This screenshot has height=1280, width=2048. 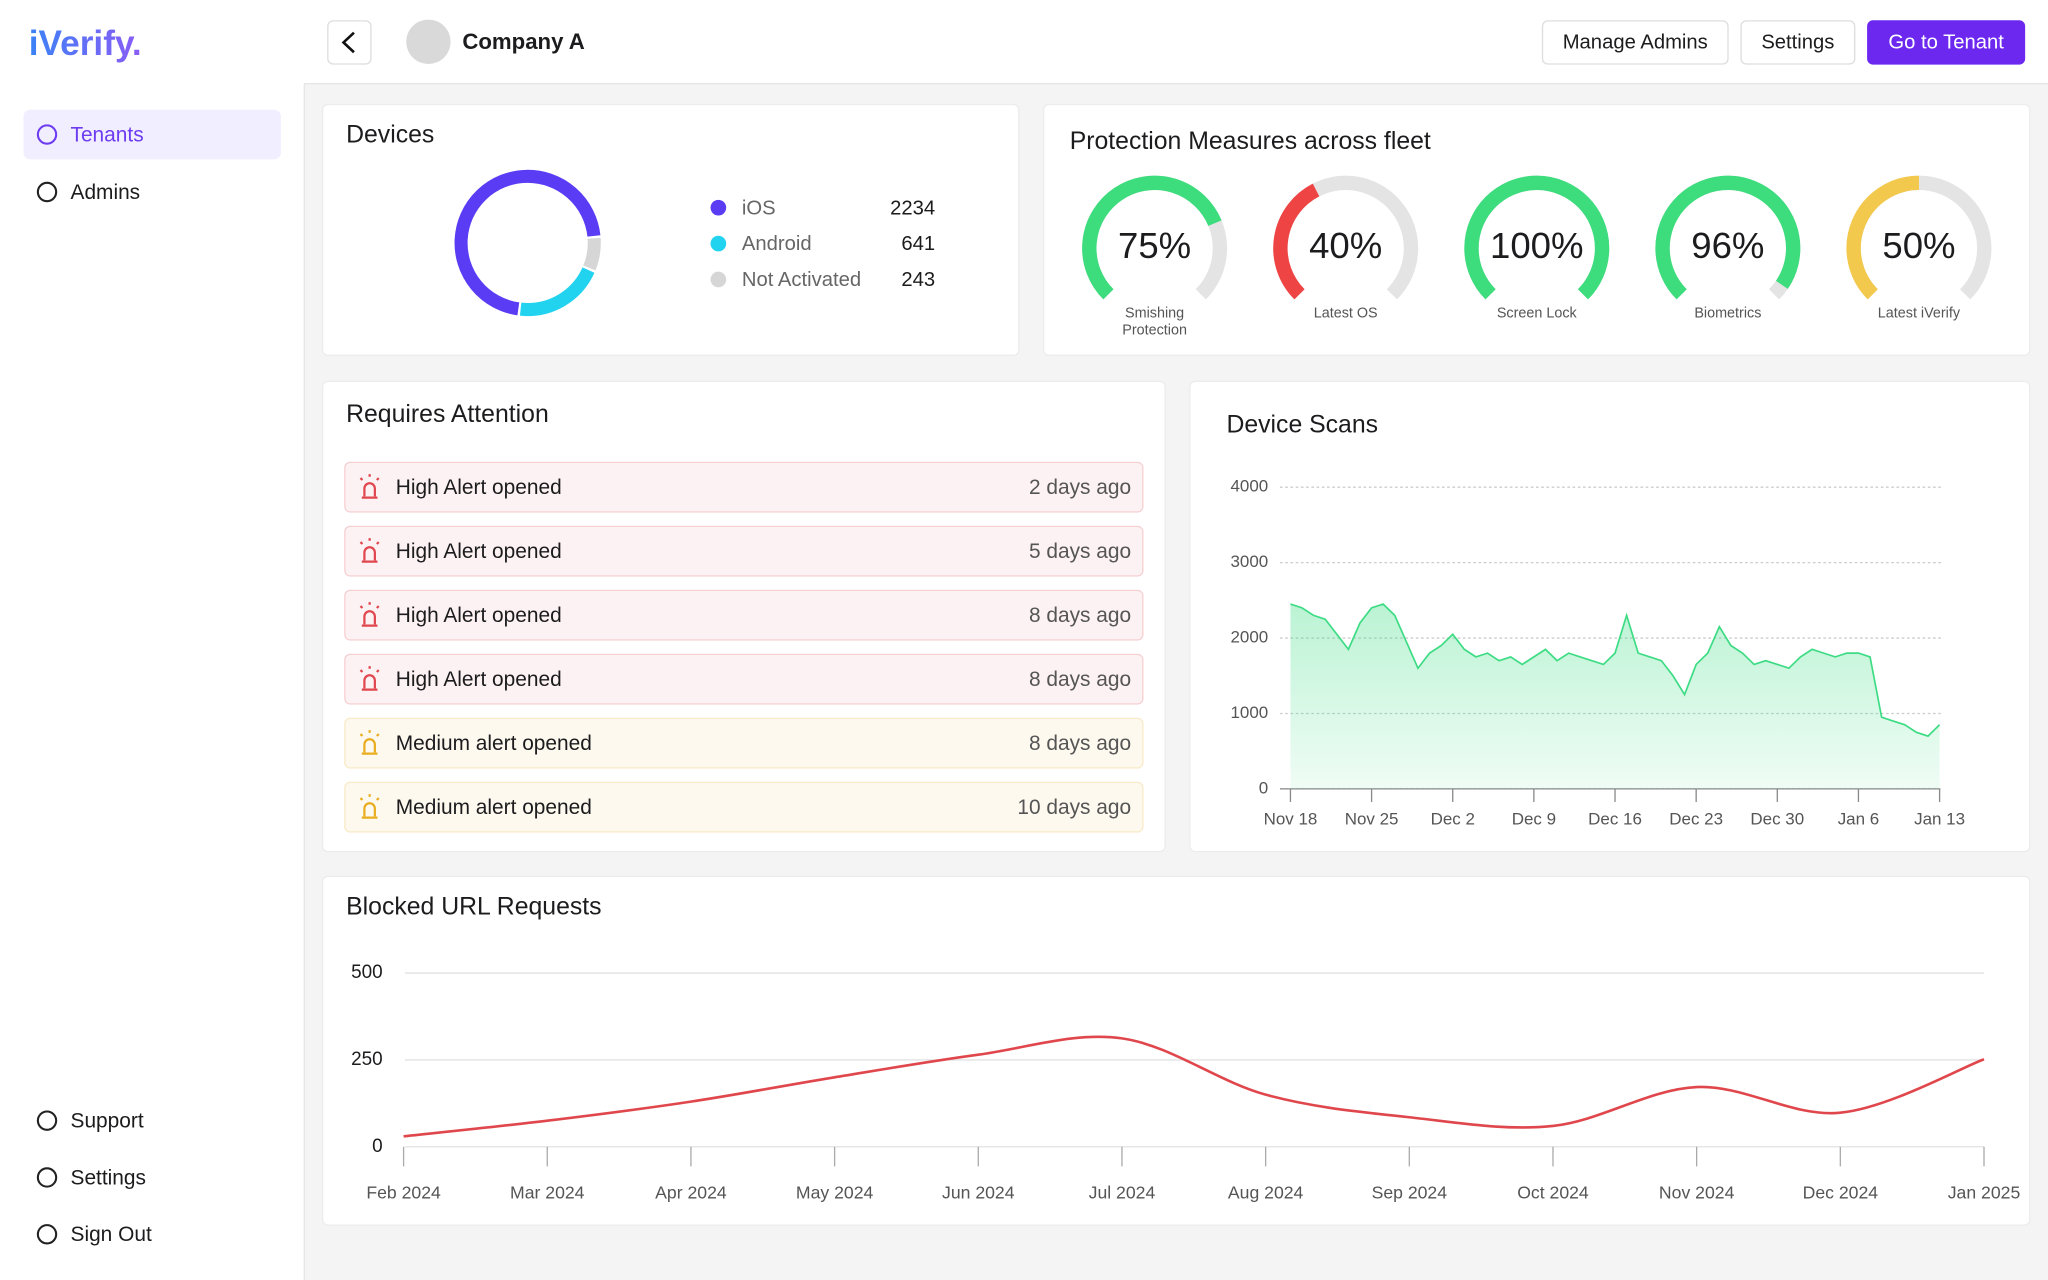 What do you see at coordinates (670, 229) in the screenshot?
I see `card` at bounding box center [670, 229].